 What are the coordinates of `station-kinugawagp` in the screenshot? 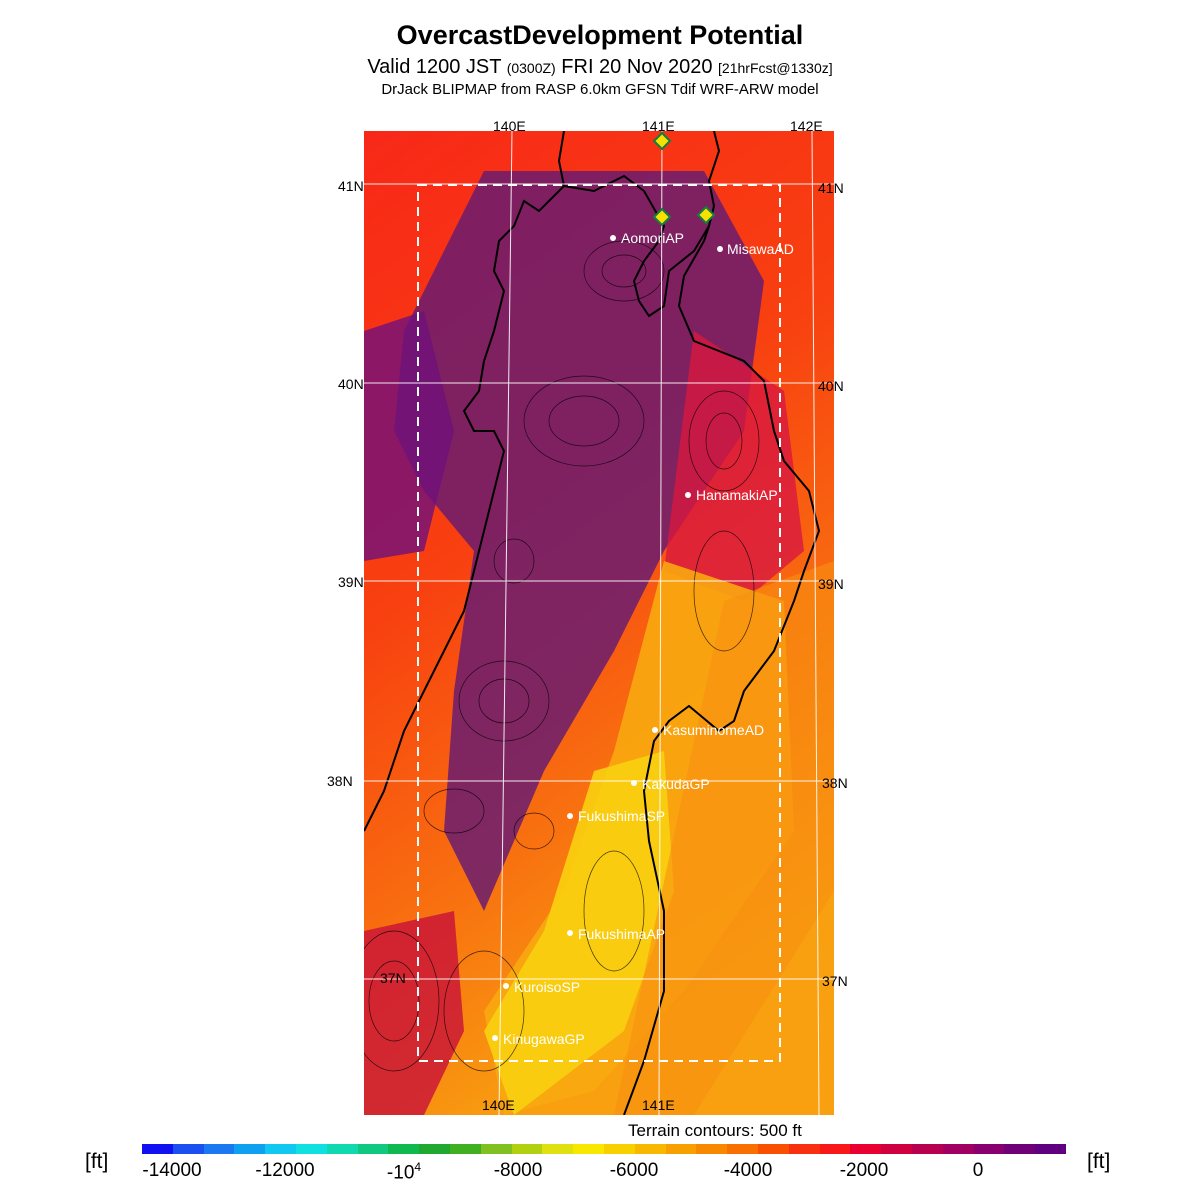 It's located at (495, 1038).